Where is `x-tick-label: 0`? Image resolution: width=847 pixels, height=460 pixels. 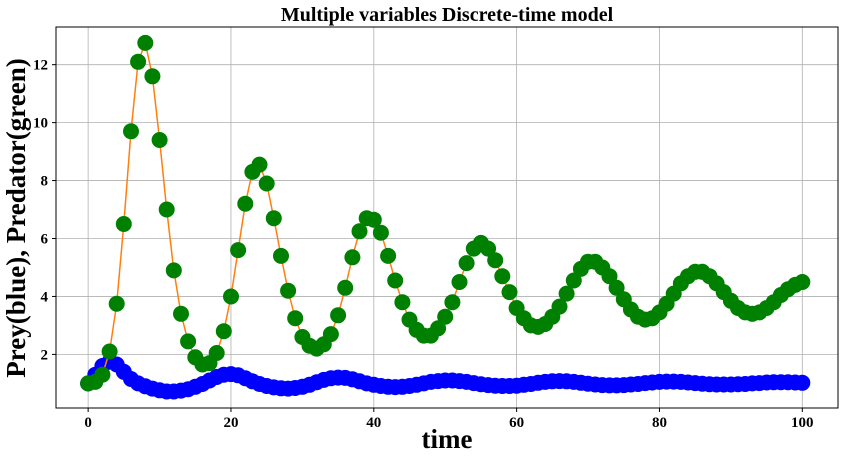
x-tick-label: 0 is located at coordinates (88, 423).